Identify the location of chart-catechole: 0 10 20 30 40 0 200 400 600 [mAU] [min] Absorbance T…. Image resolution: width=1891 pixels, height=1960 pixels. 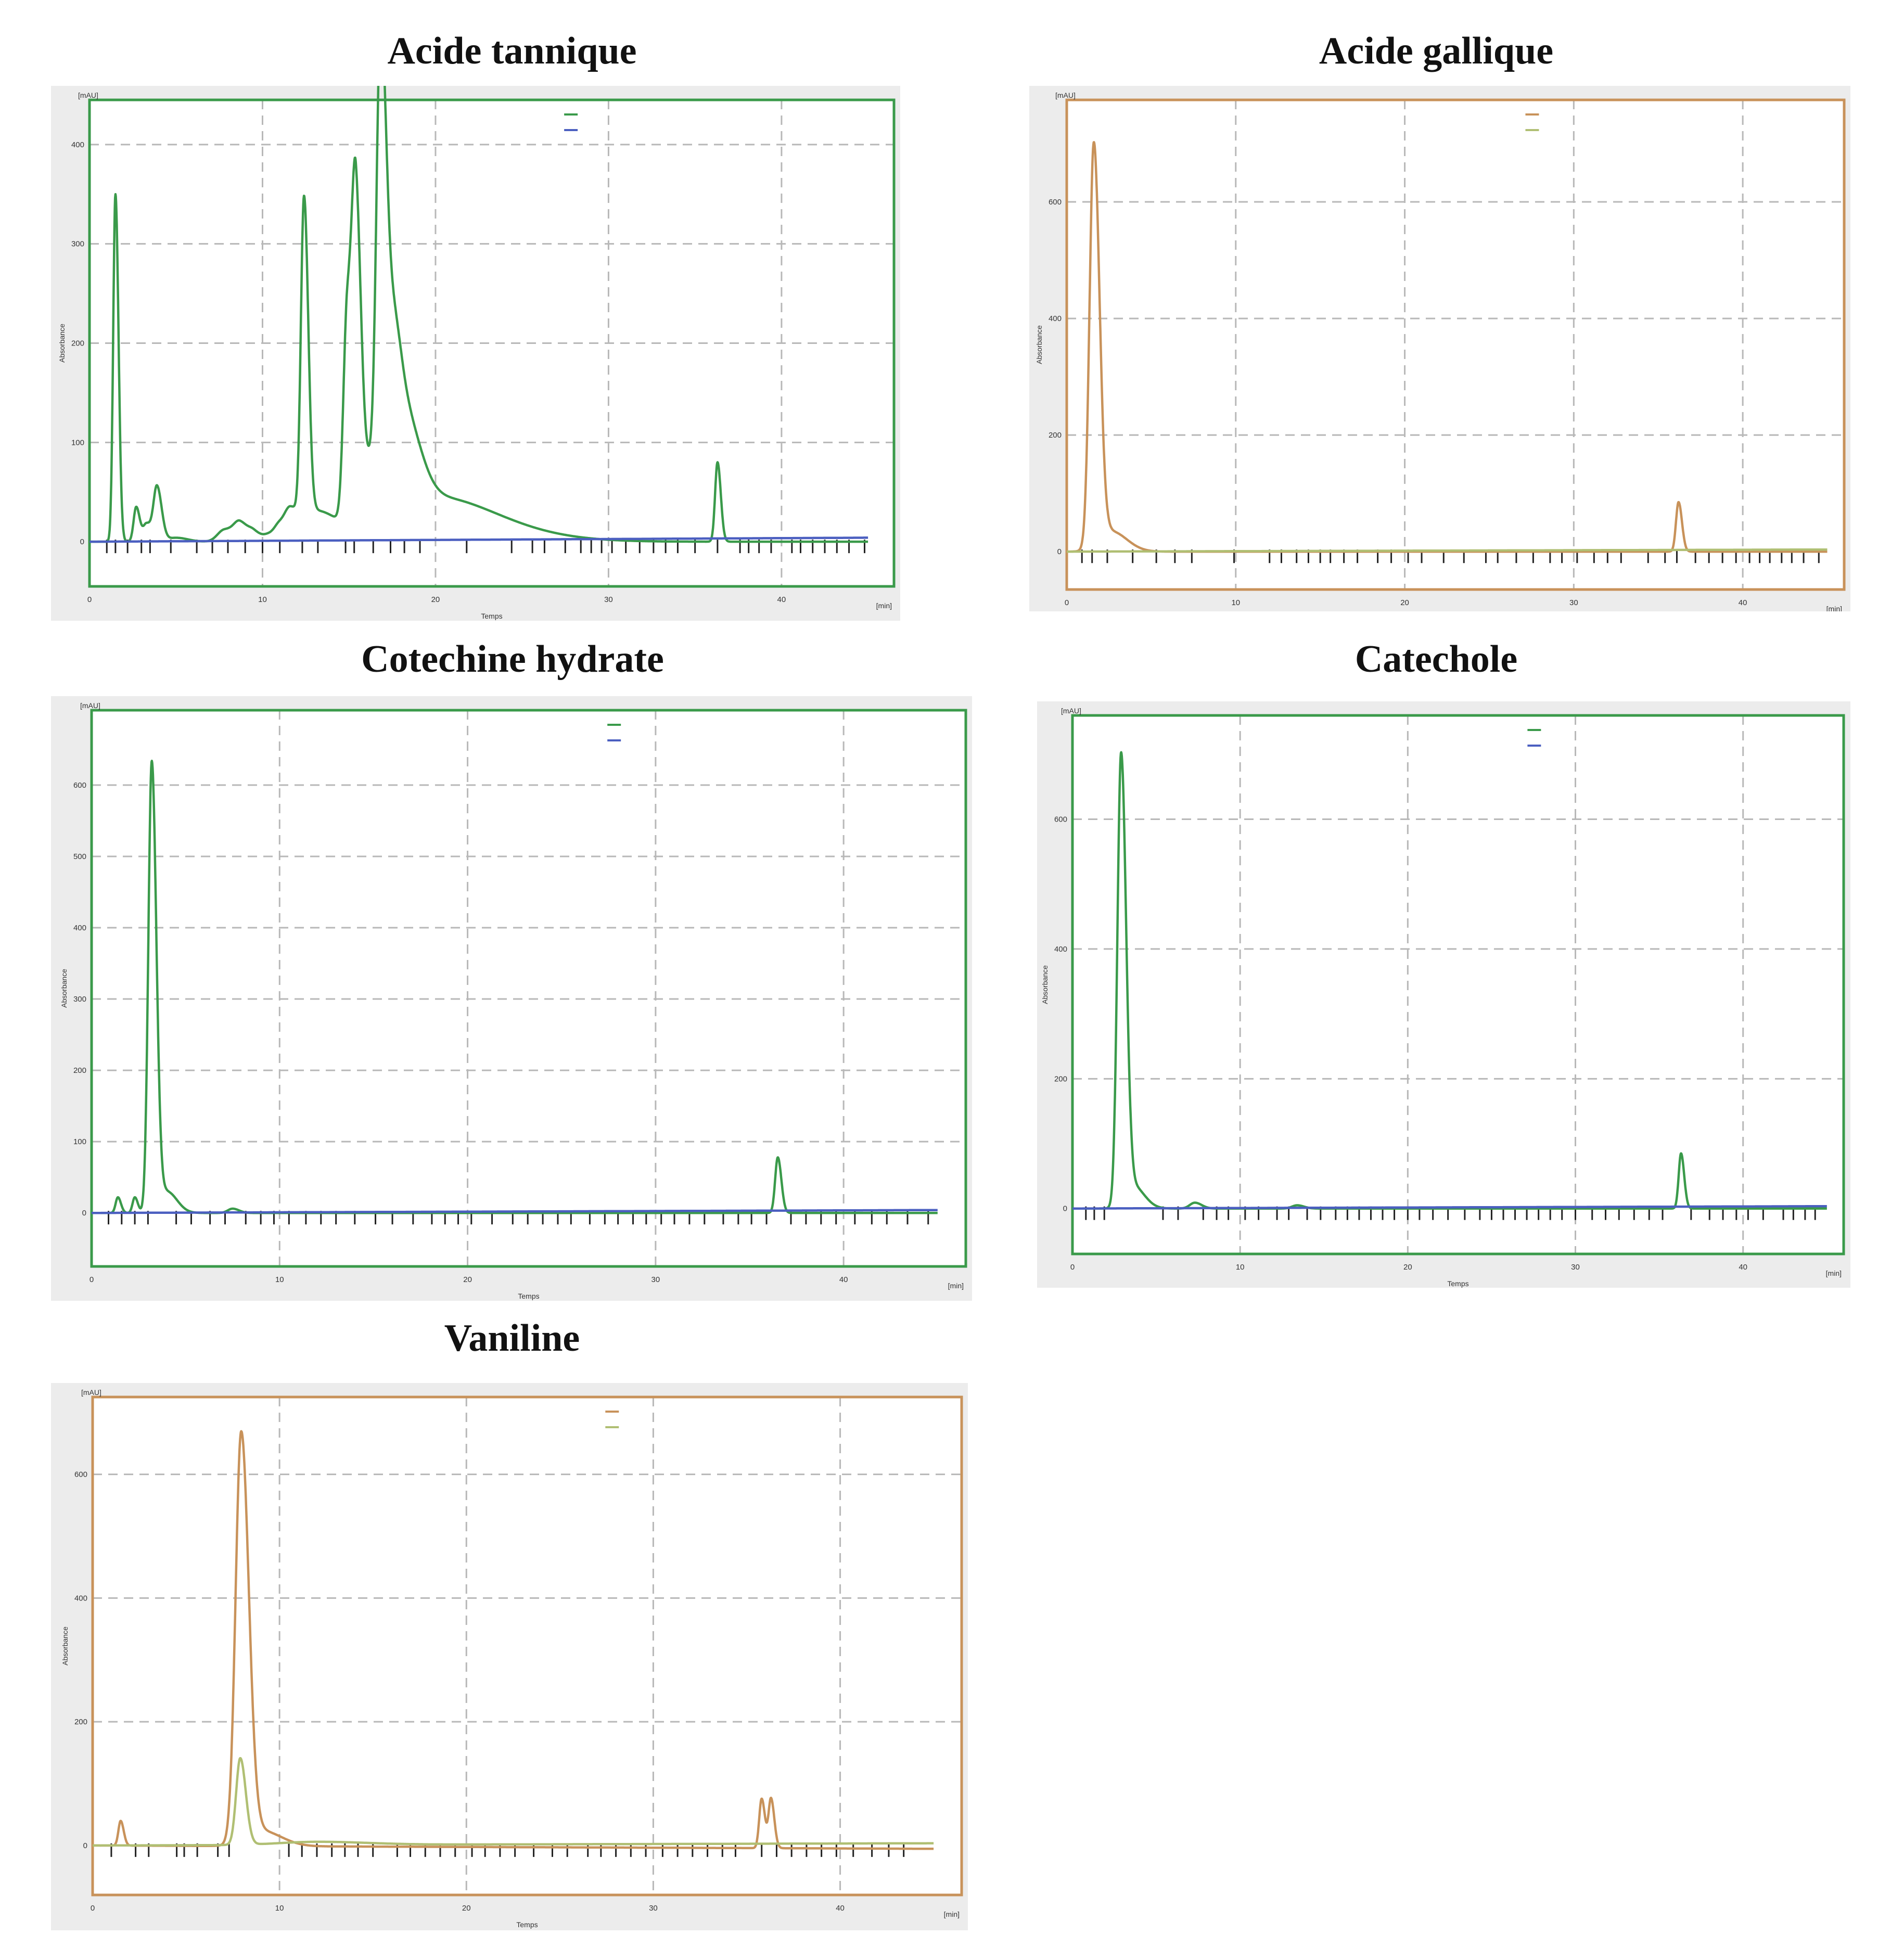
(1443, 994).